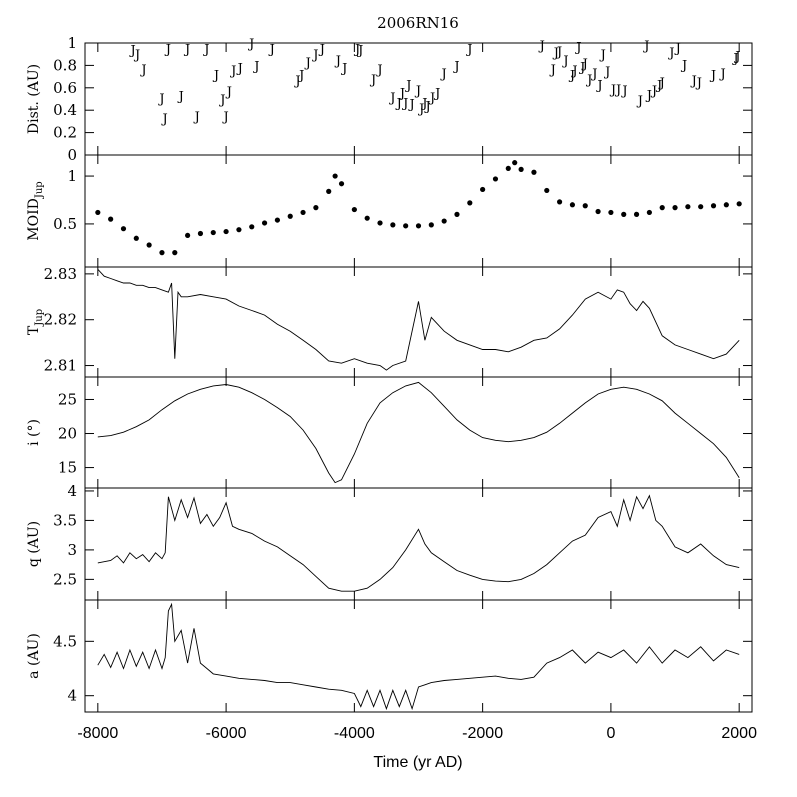  Describe the element at coordinates (34, 544) in the screenshot. I see `y-axis-label-text: q (AU)` at that location.